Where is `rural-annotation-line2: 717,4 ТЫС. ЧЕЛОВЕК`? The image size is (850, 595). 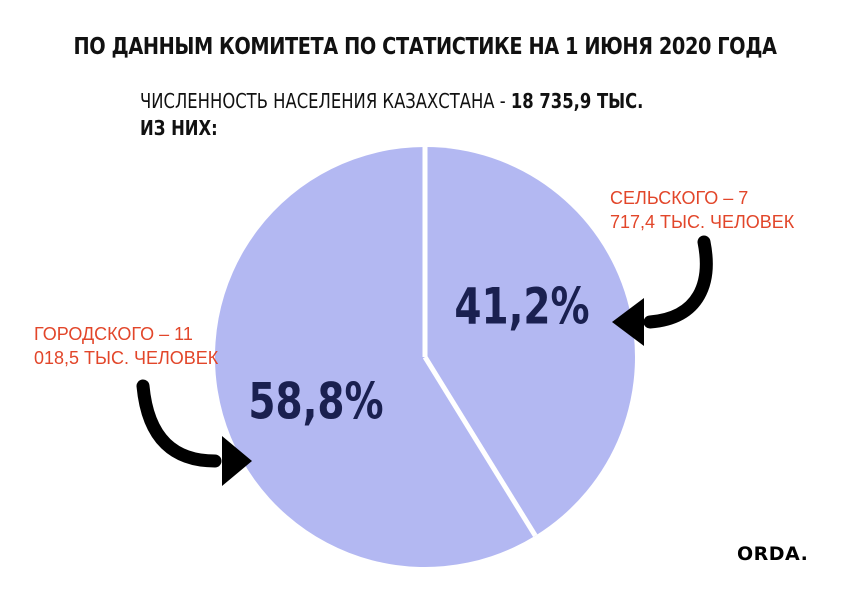 rural-annotation-line2: 717,4 ТЫС. ЧЕЛОВЕК is located at coordinates (702, 222).